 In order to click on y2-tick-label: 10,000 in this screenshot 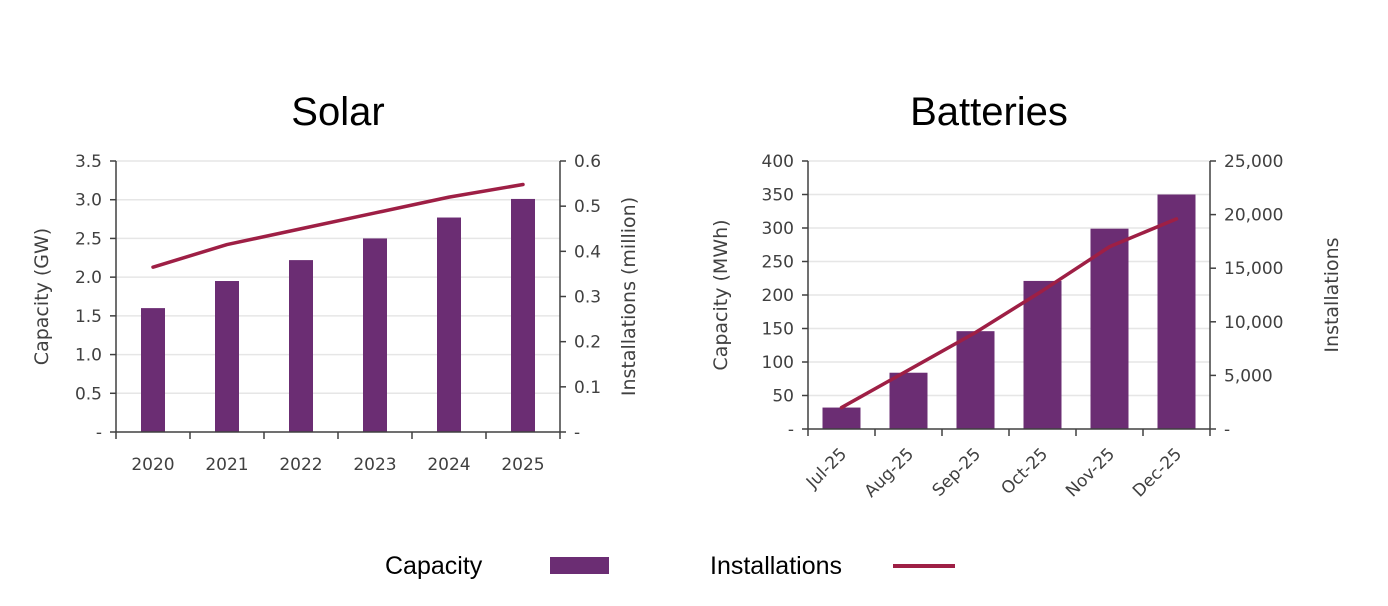, I will do `click(1253, 323)`.